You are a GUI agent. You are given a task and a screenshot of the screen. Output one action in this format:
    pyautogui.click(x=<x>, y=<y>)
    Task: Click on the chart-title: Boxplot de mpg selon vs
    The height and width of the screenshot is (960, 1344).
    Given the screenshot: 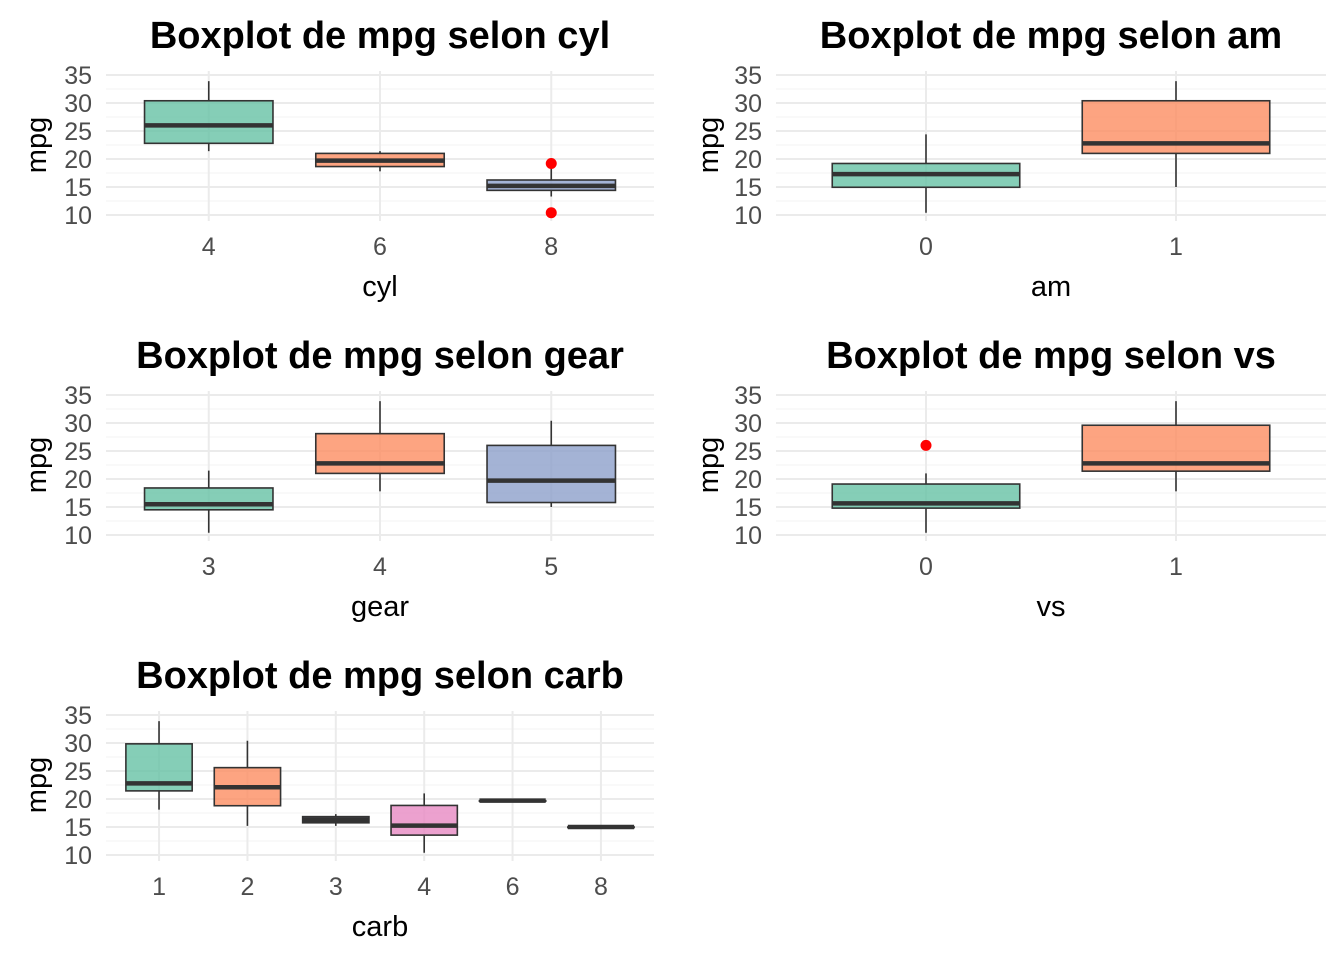 What is the action you would take?
    pyautogui.click(x=1051, y=356)
    